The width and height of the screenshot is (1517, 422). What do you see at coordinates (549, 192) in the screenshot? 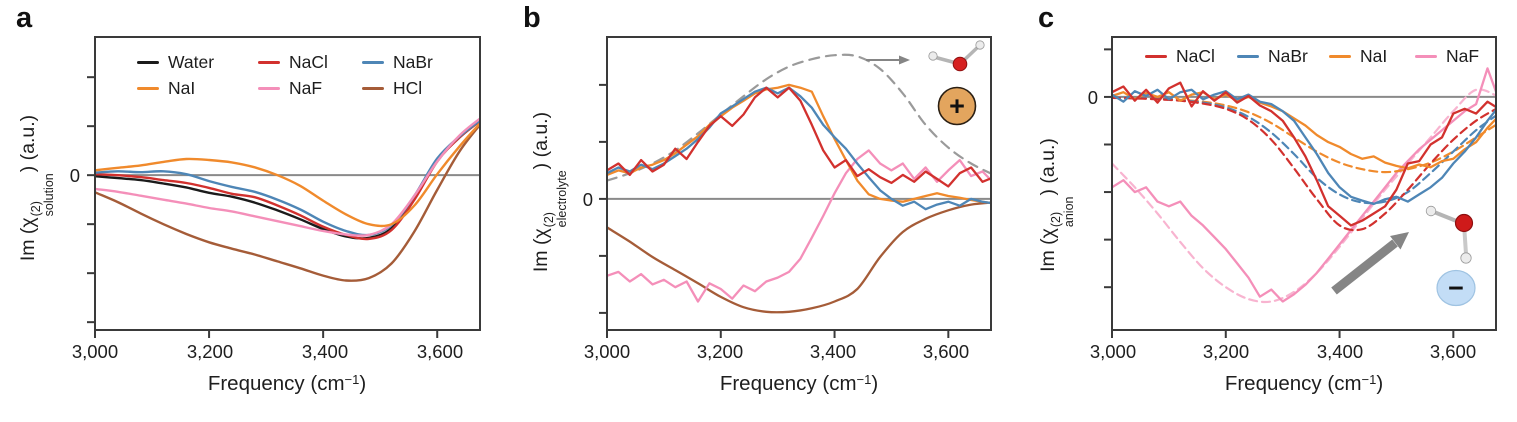
I see `y-axis-label-b: Im (χ (2) electrolyte) (a.u.)` at bounding box center [549, 192].